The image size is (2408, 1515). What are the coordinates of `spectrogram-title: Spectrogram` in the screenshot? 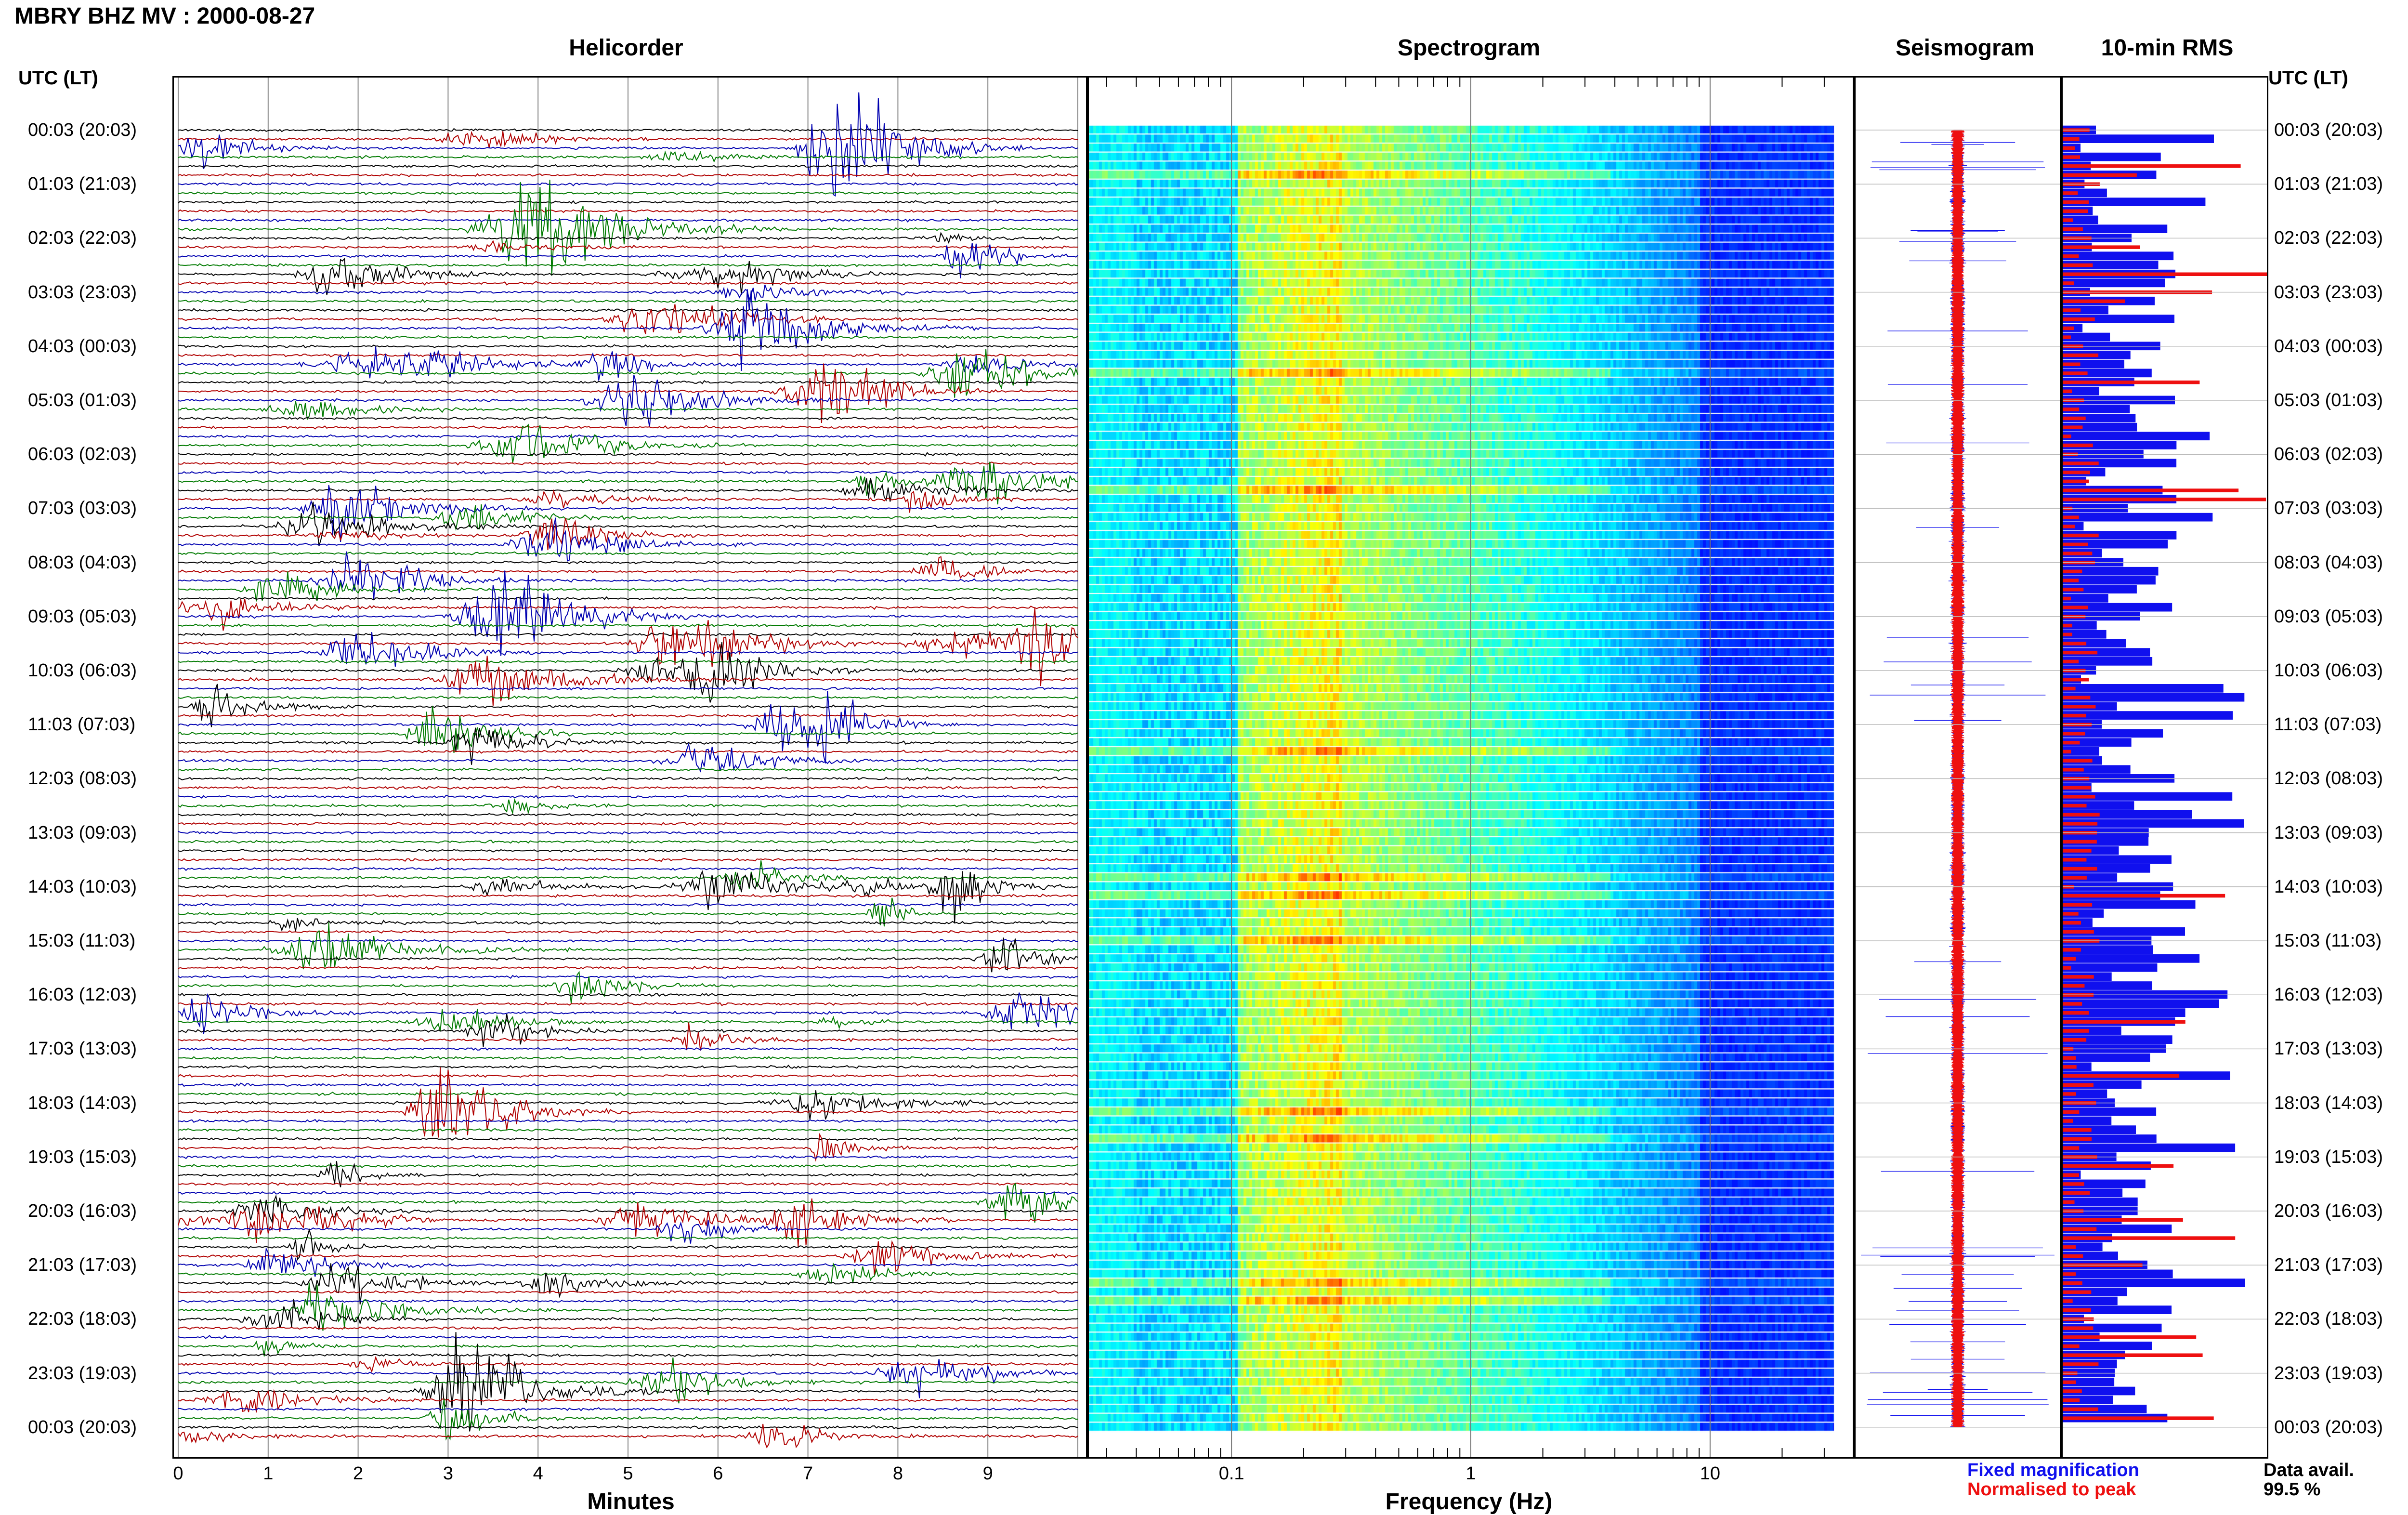 It's located at (1469, 48).